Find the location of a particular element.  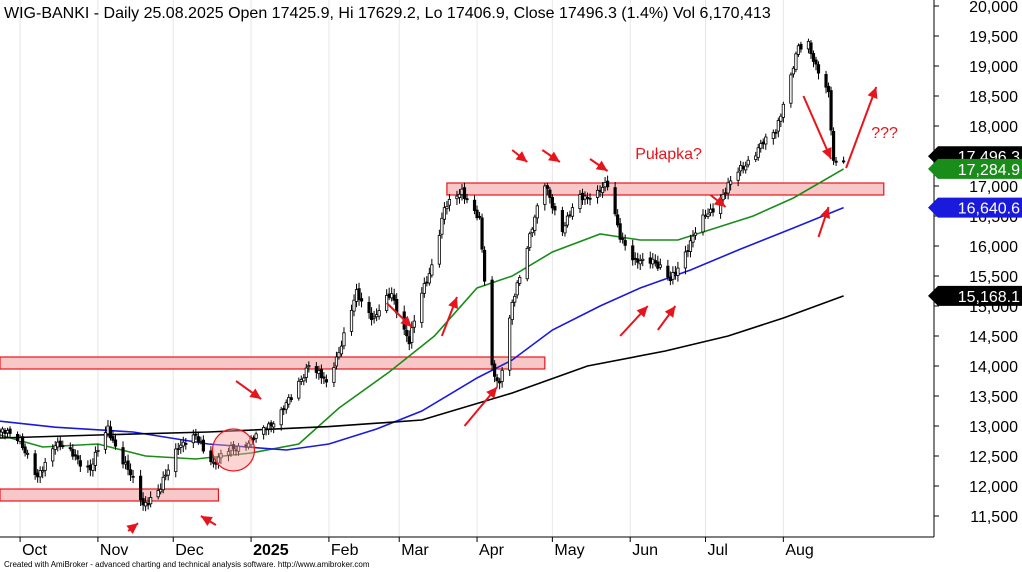

value-badge is located at coordinates (975, 168).